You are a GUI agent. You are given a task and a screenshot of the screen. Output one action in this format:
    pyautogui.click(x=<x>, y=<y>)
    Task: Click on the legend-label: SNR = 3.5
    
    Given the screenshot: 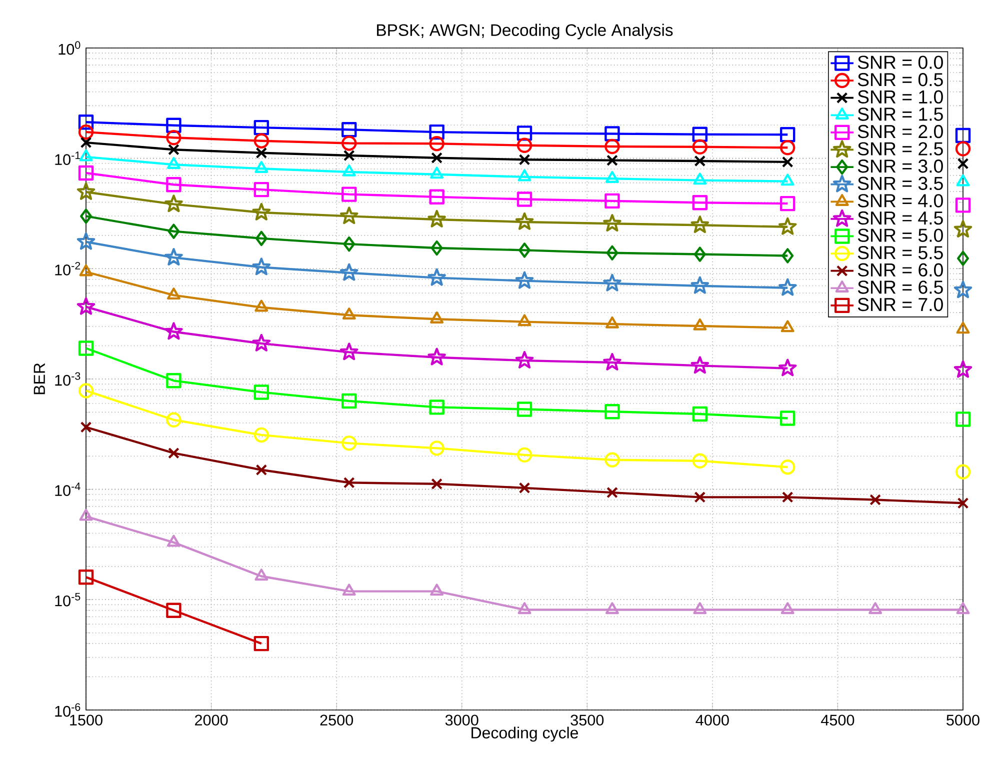 What is the action you would take?
    pyautogui.click(x=900, y=183)
    